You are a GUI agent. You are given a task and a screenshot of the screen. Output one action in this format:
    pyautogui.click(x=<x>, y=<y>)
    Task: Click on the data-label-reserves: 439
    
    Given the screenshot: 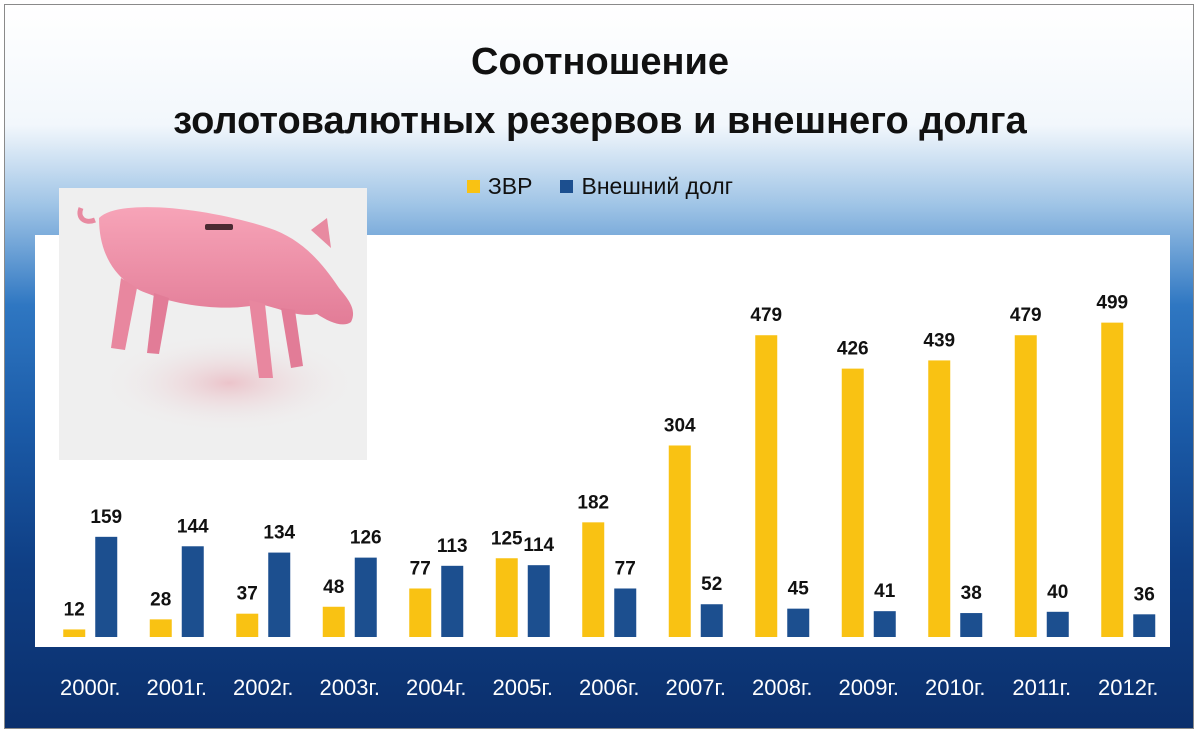 What is the action you would take?
    pyautogui.click(x=939, y=340)
    